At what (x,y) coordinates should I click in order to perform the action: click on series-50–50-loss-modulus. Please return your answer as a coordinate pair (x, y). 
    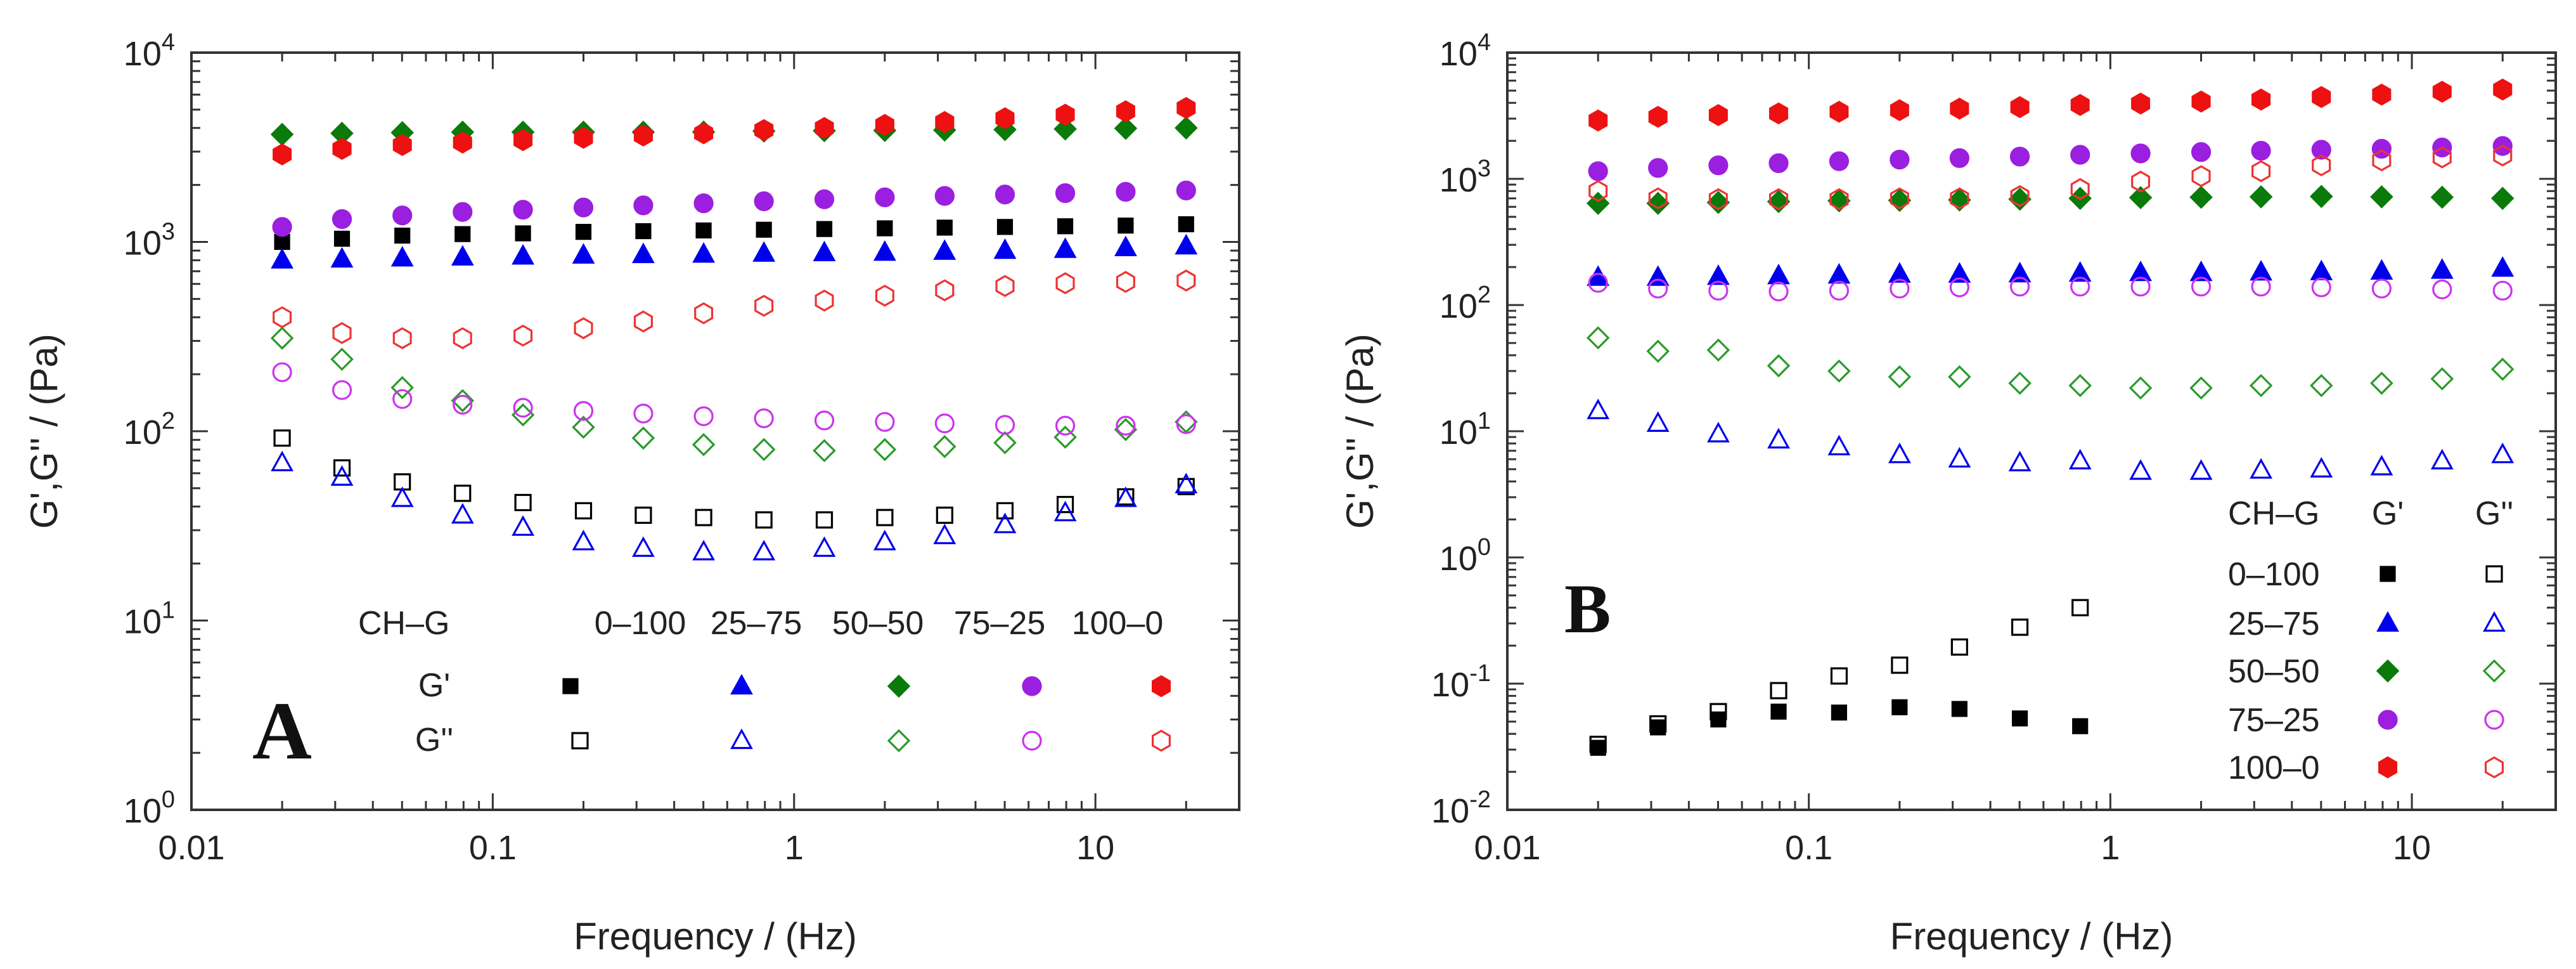
    Looking at the image, I should click on (2050, 363).